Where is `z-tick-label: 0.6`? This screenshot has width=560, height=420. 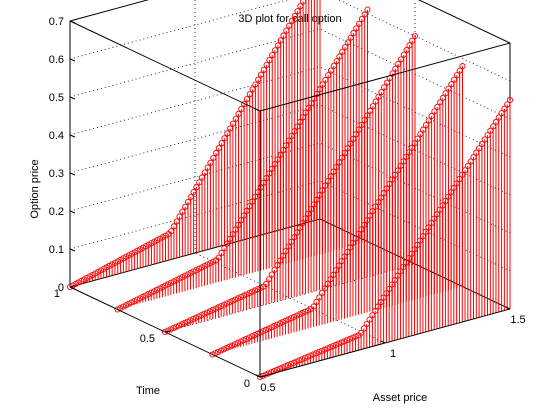 z-tick-label: 0.6 is located at coordinates (56, 60).